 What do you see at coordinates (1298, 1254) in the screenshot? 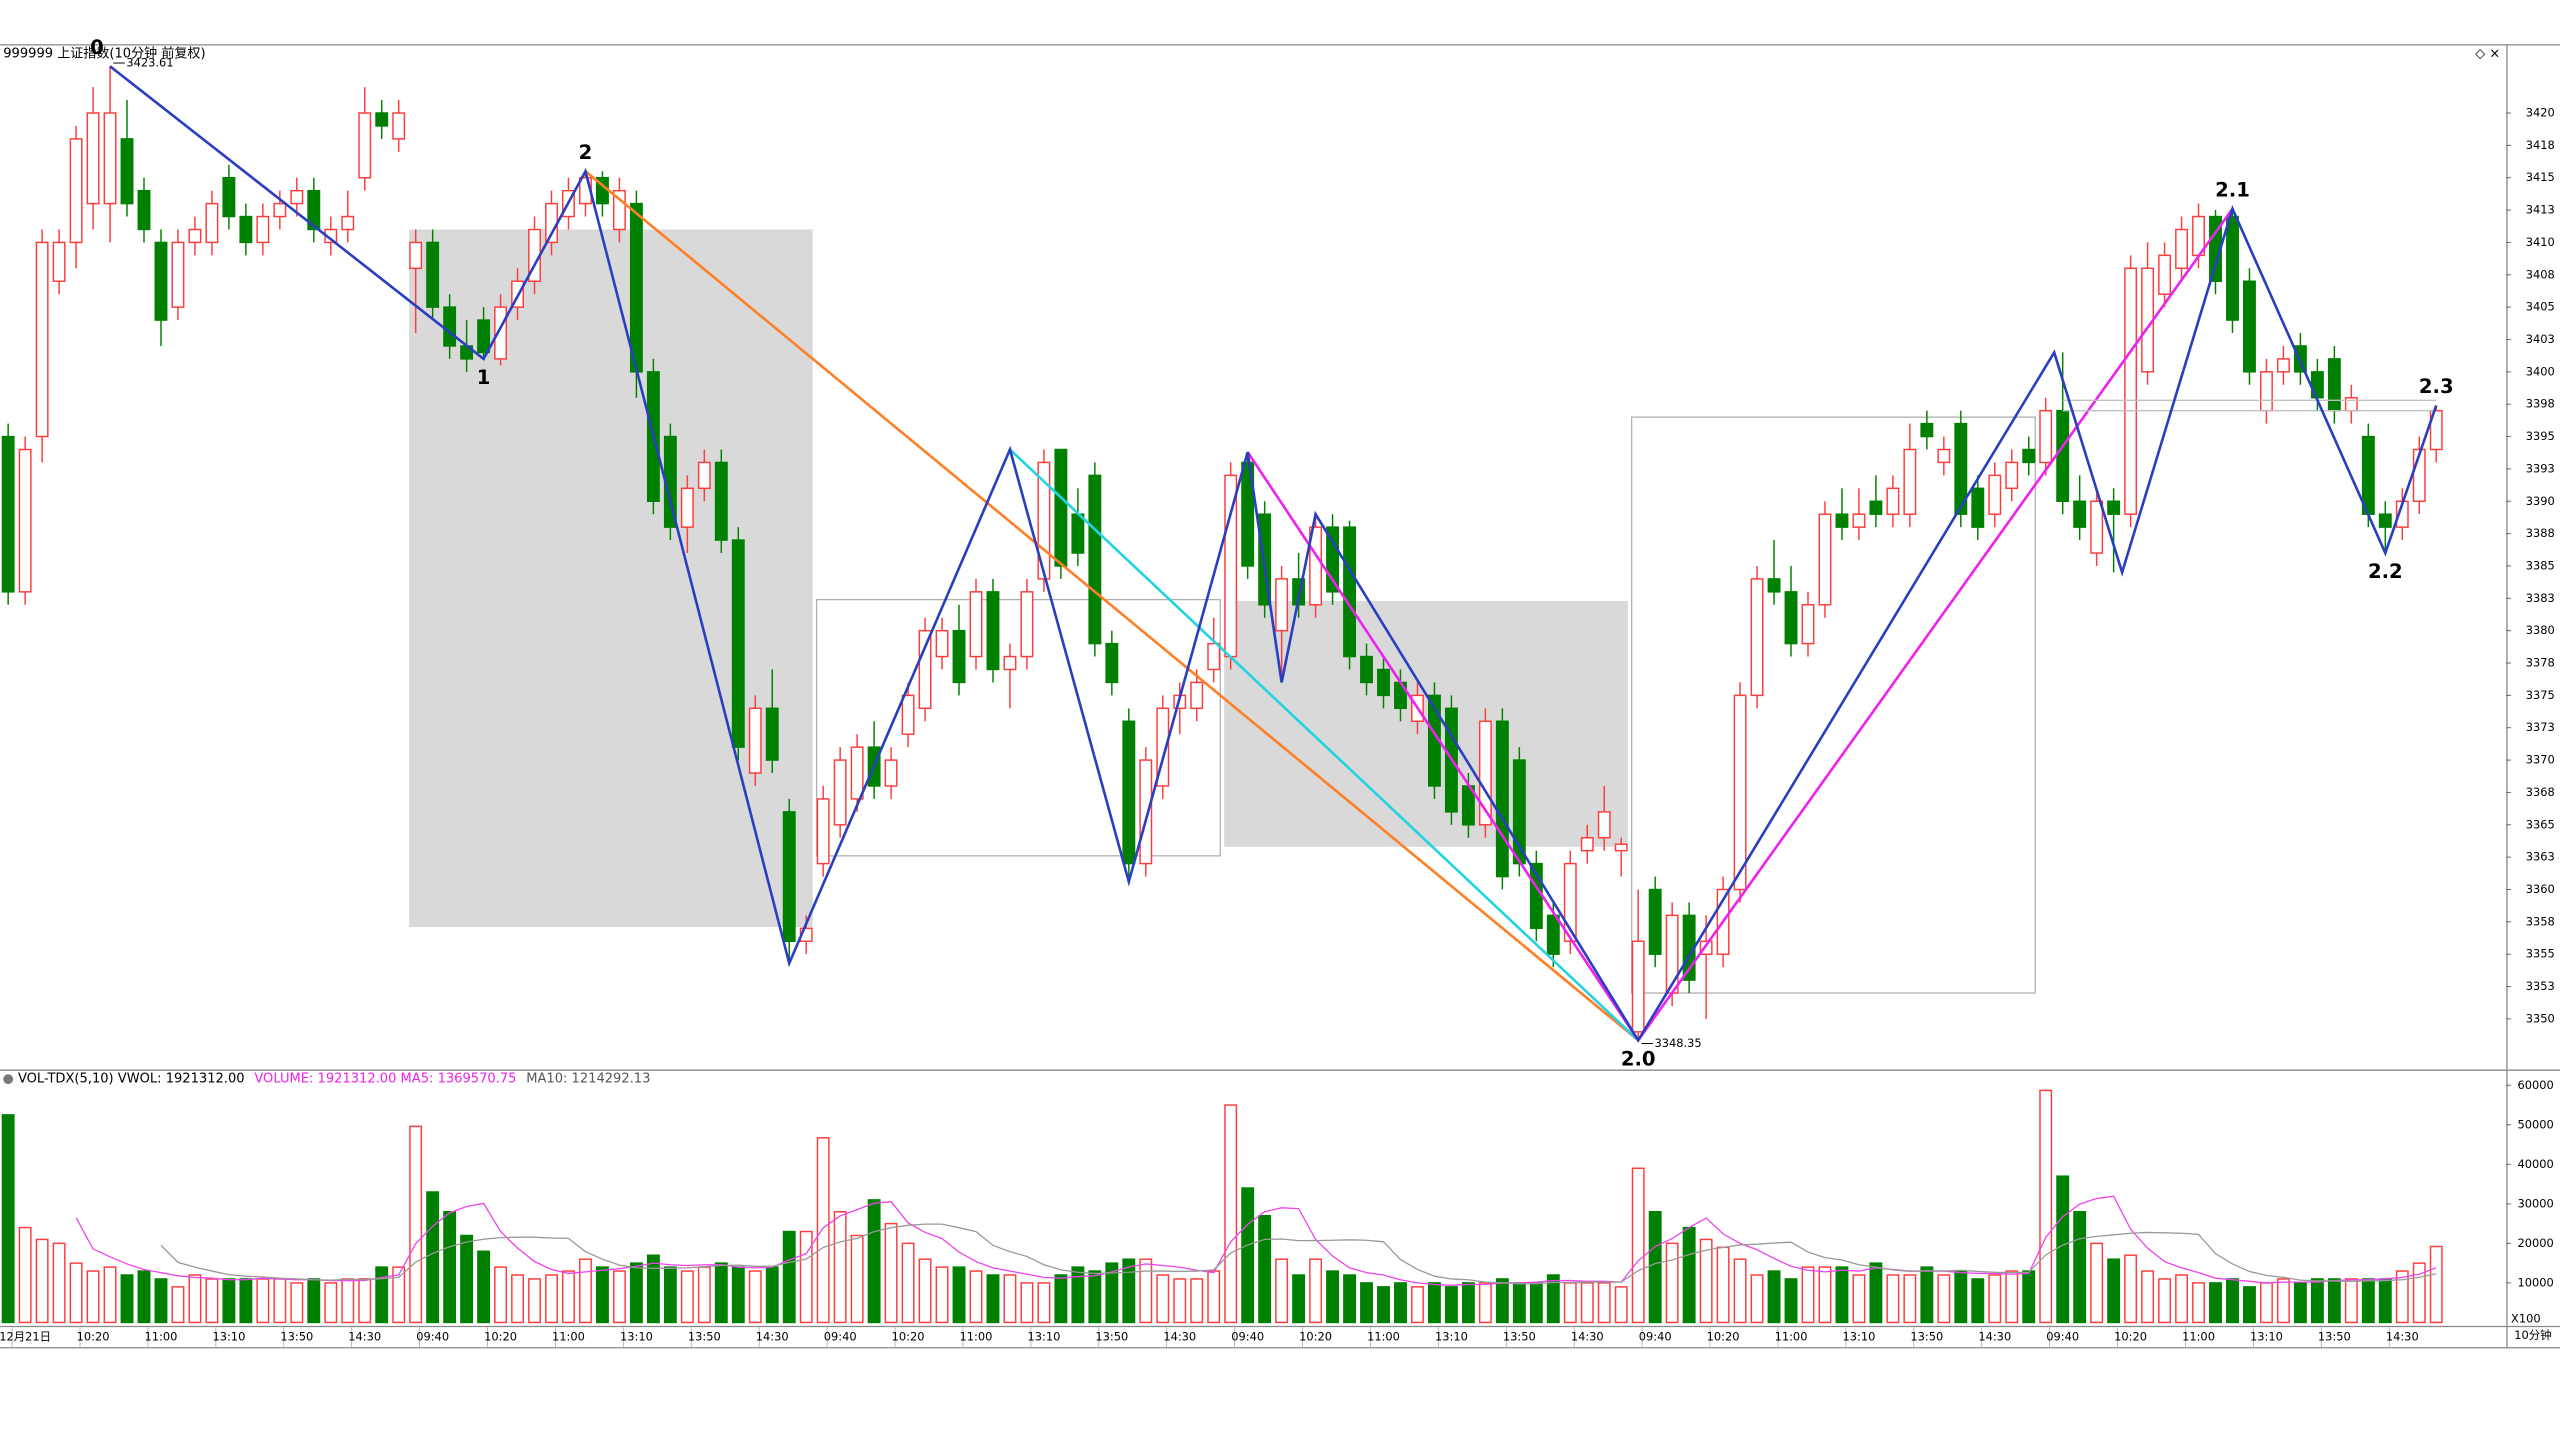
I see `volume-ma` at bounding box center [1298, 1254].